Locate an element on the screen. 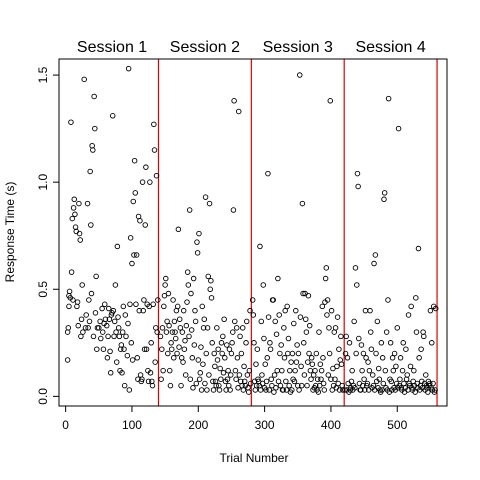 This screenshot has height=480, width=480. y-tick-label: 1.0 is located at coordinates (43, 181).